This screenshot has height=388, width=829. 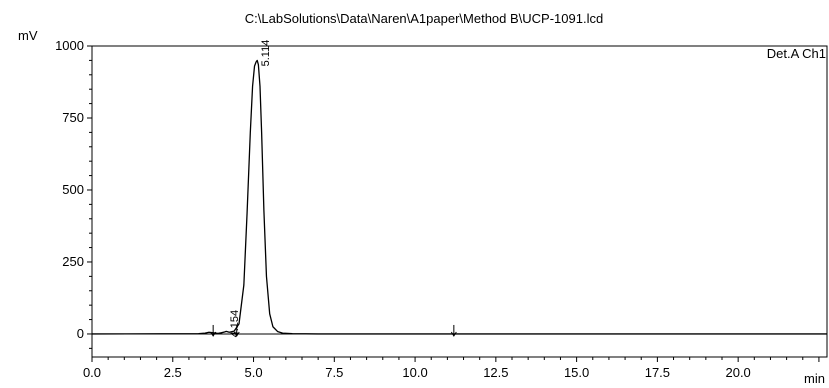 What do you see at coordinates (737, 372) in the screenshot?
I see `x-tick-label: 20.0` at bounding box center [737, 372].